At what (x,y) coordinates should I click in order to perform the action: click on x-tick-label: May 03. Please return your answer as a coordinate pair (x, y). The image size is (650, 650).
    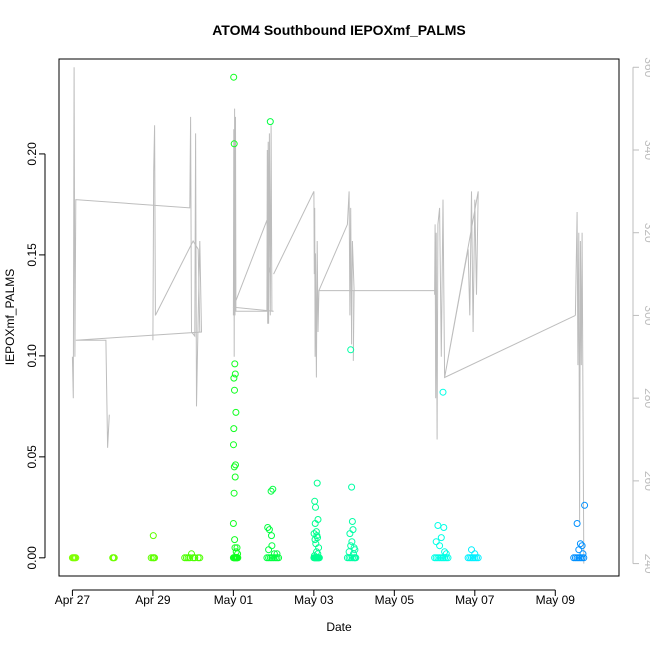
    Looking at the image, I should click on (314, 600).